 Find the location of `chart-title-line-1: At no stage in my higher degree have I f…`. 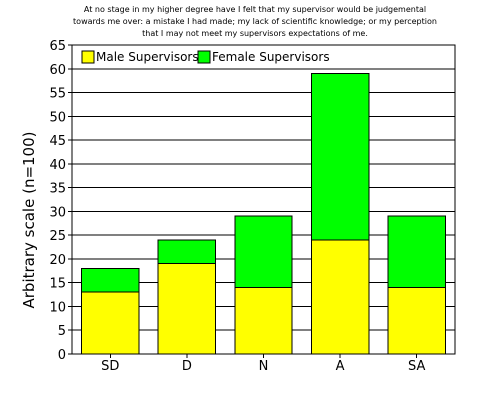

chart-title-line-1: At no stage in my higher degree have I f… is located at coordinates (255, 9).